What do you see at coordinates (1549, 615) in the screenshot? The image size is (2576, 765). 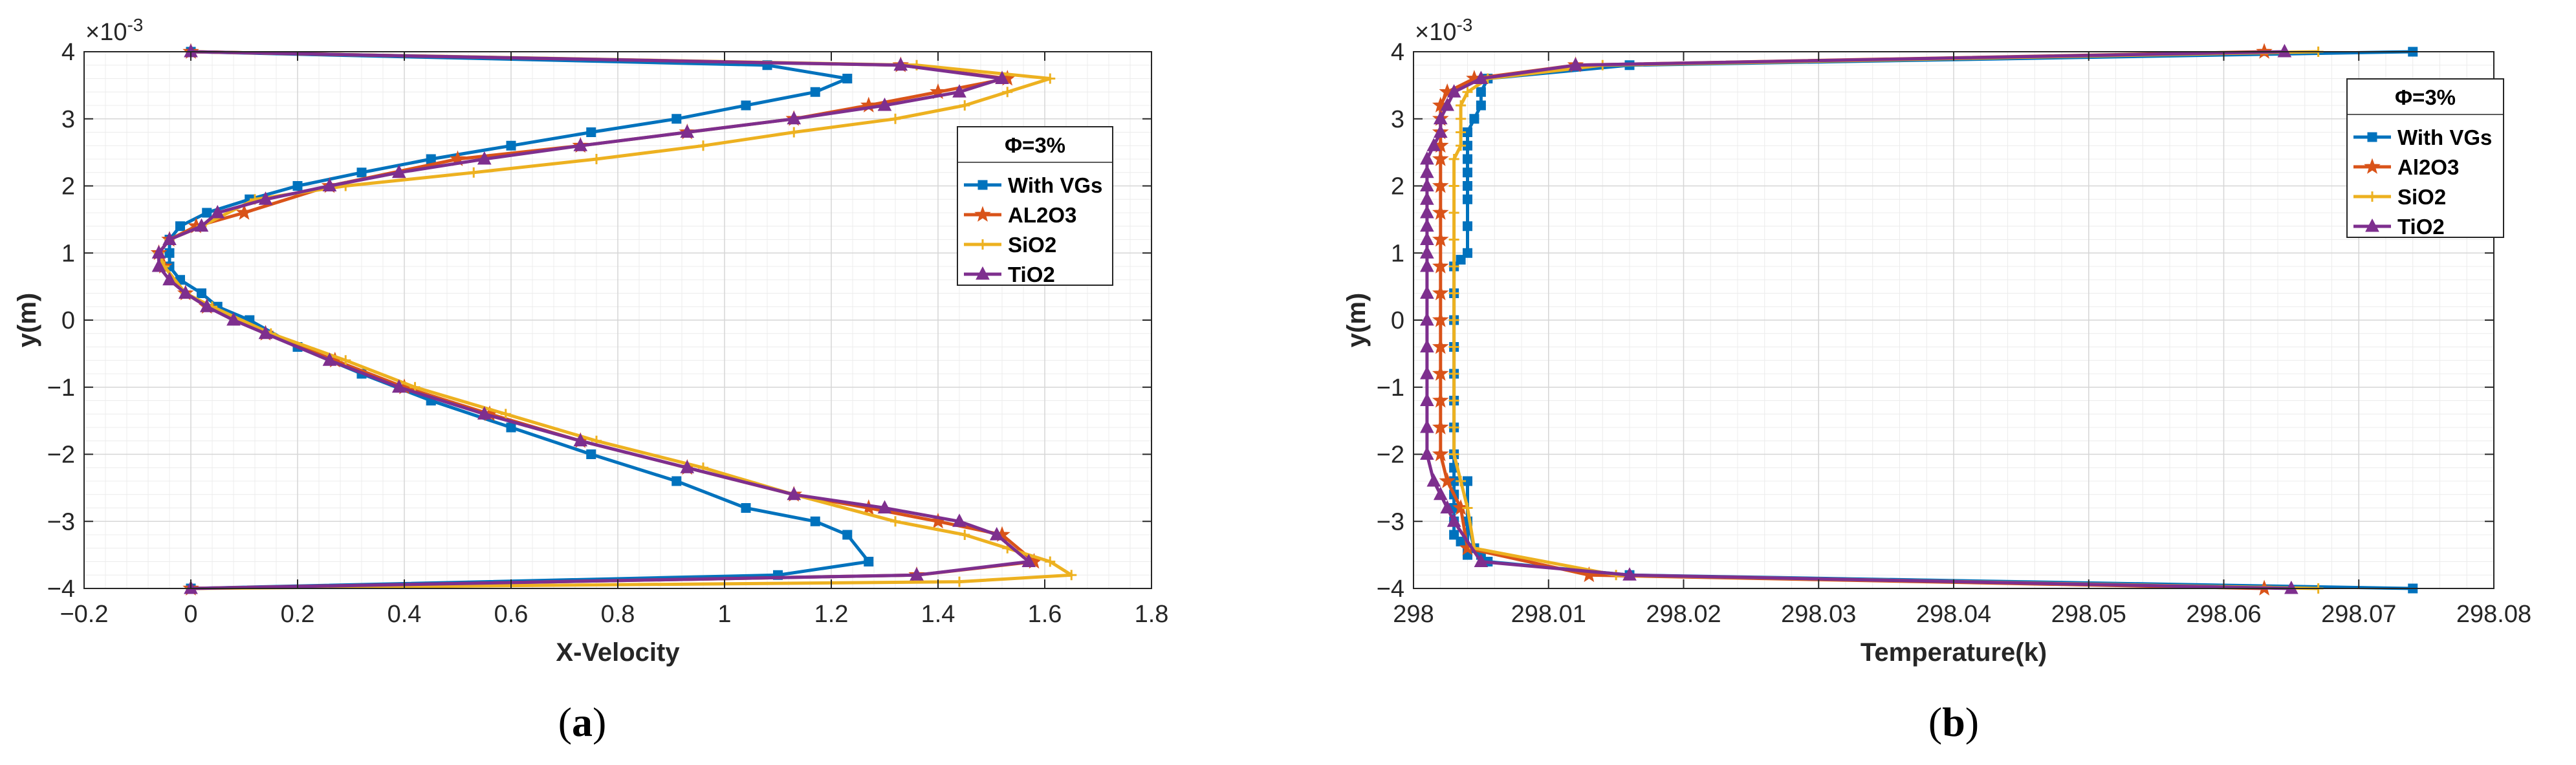 I see `x-tick-label: 298.01` at bounding box center [1549, 615].